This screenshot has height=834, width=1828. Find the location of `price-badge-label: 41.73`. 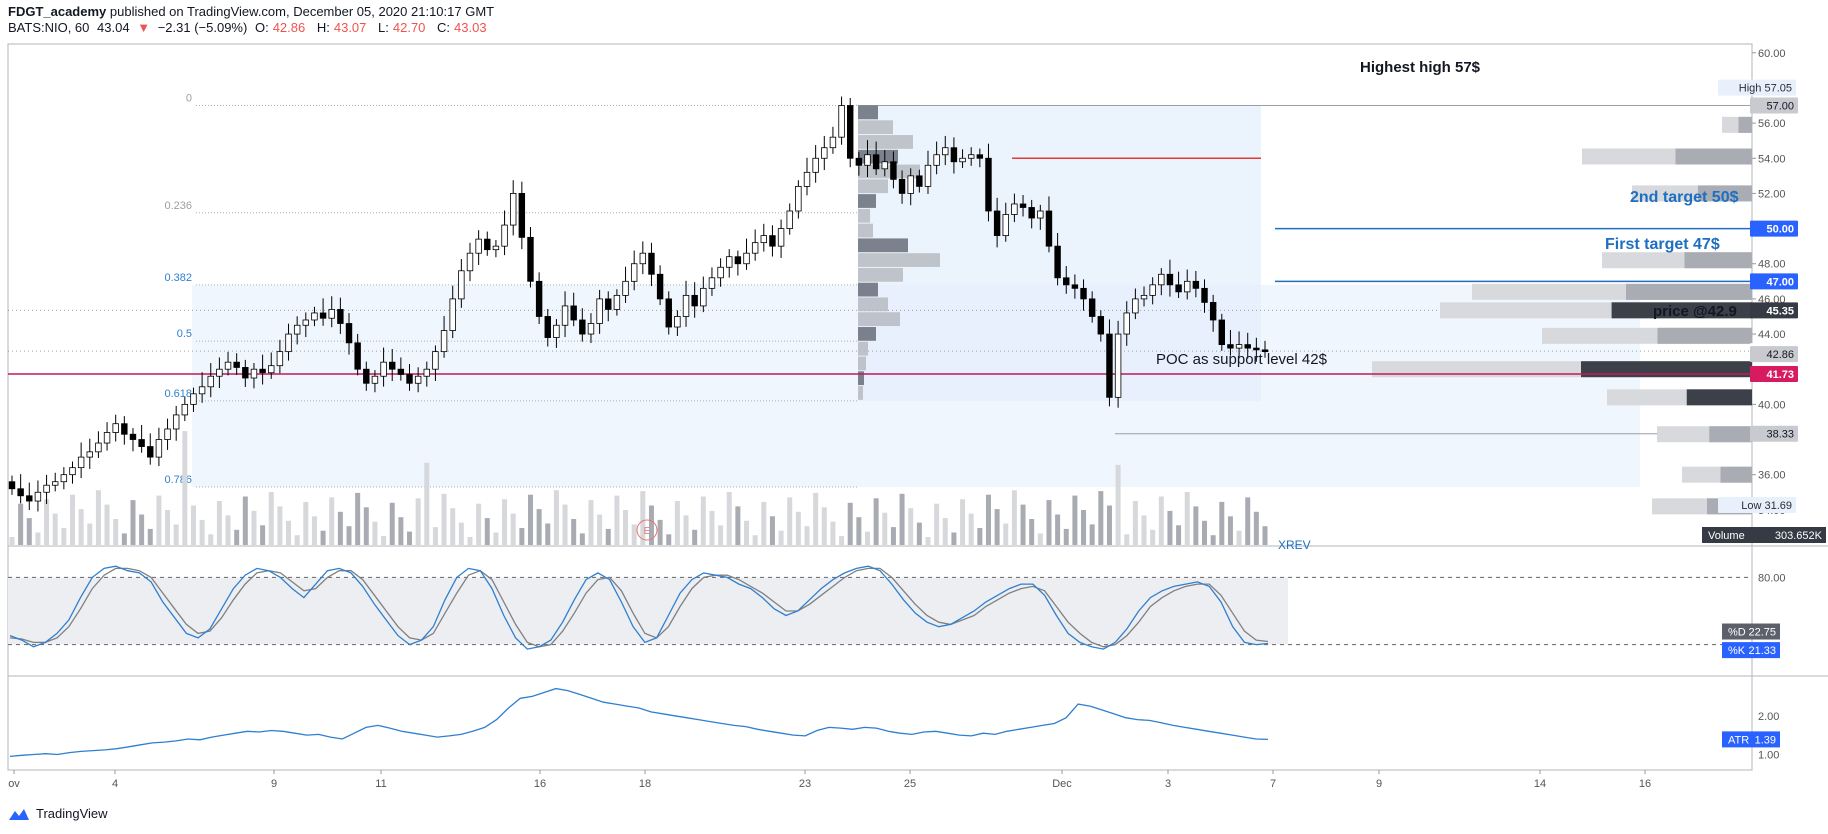

price-badge-label: 41.73 is located at coordinates (1780, 375).